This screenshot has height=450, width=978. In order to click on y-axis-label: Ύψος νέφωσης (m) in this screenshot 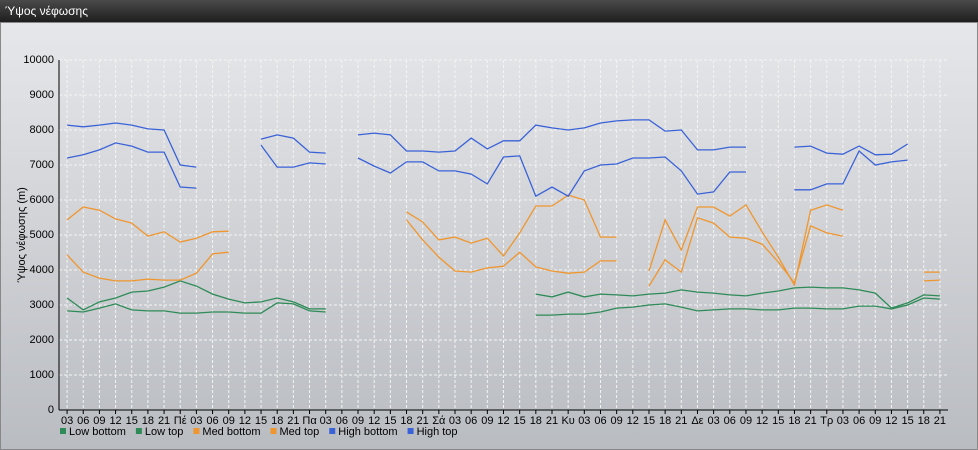, I will do `click(22, 235)`.